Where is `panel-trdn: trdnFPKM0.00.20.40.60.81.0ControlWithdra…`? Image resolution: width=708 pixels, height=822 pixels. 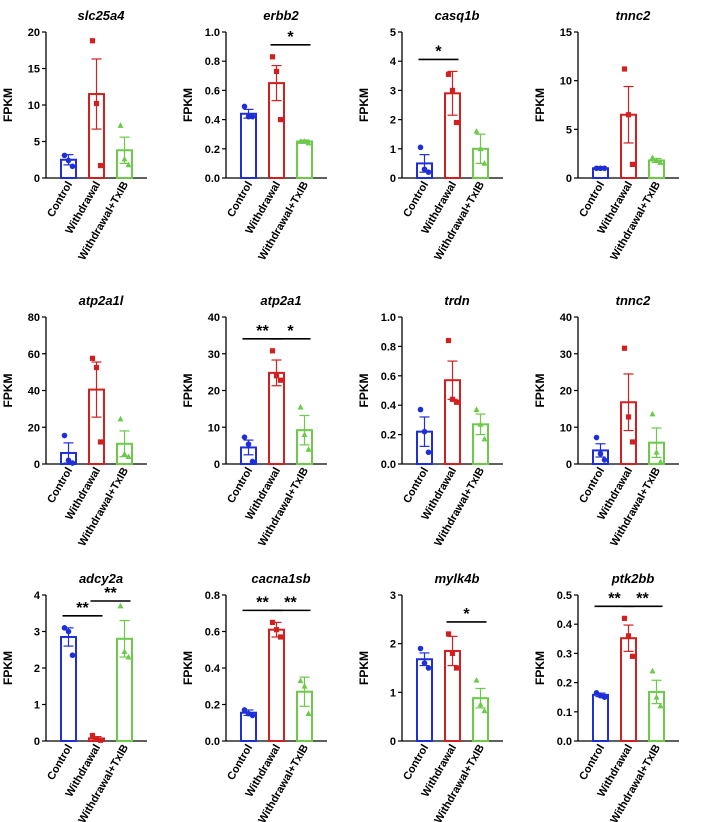 panel-trdn: trdnFPKM0.00.20.40.60.81.0ControlWithdra… is located at coordinates (430, 420).